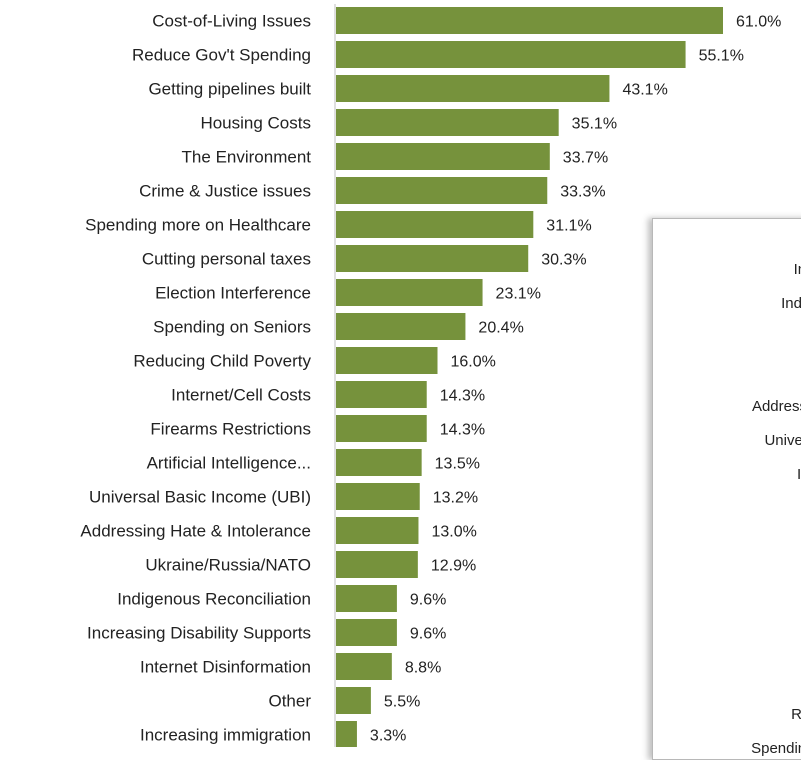 This screenshot has height=760, width=801. Describe the element at coordinates (402, 702) in the screenshot. I see `data-label: 5.5%` at that location.